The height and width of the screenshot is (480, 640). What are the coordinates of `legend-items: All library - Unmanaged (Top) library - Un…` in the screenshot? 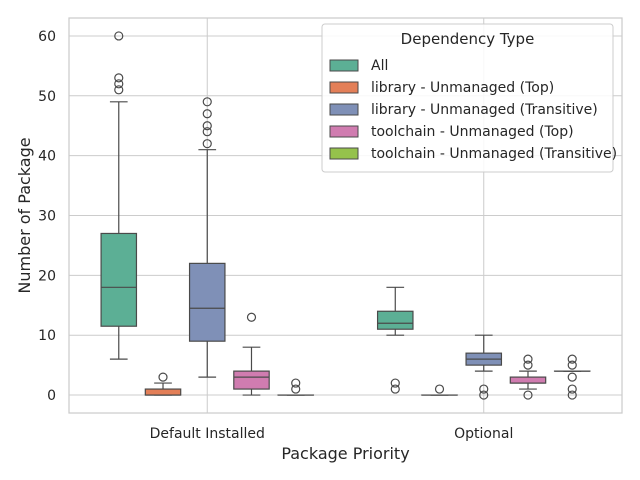 It's located at (473, 110).